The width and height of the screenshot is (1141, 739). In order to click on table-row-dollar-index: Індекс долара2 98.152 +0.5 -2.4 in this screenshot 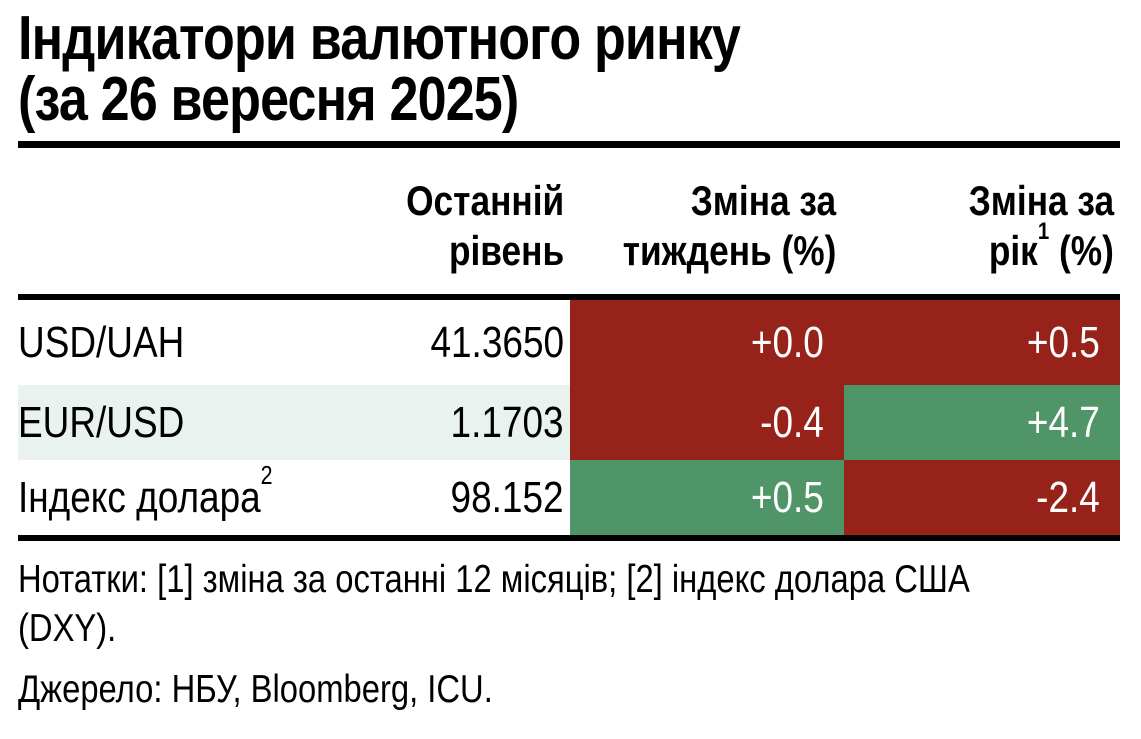, I will do `click(569, 497)`.